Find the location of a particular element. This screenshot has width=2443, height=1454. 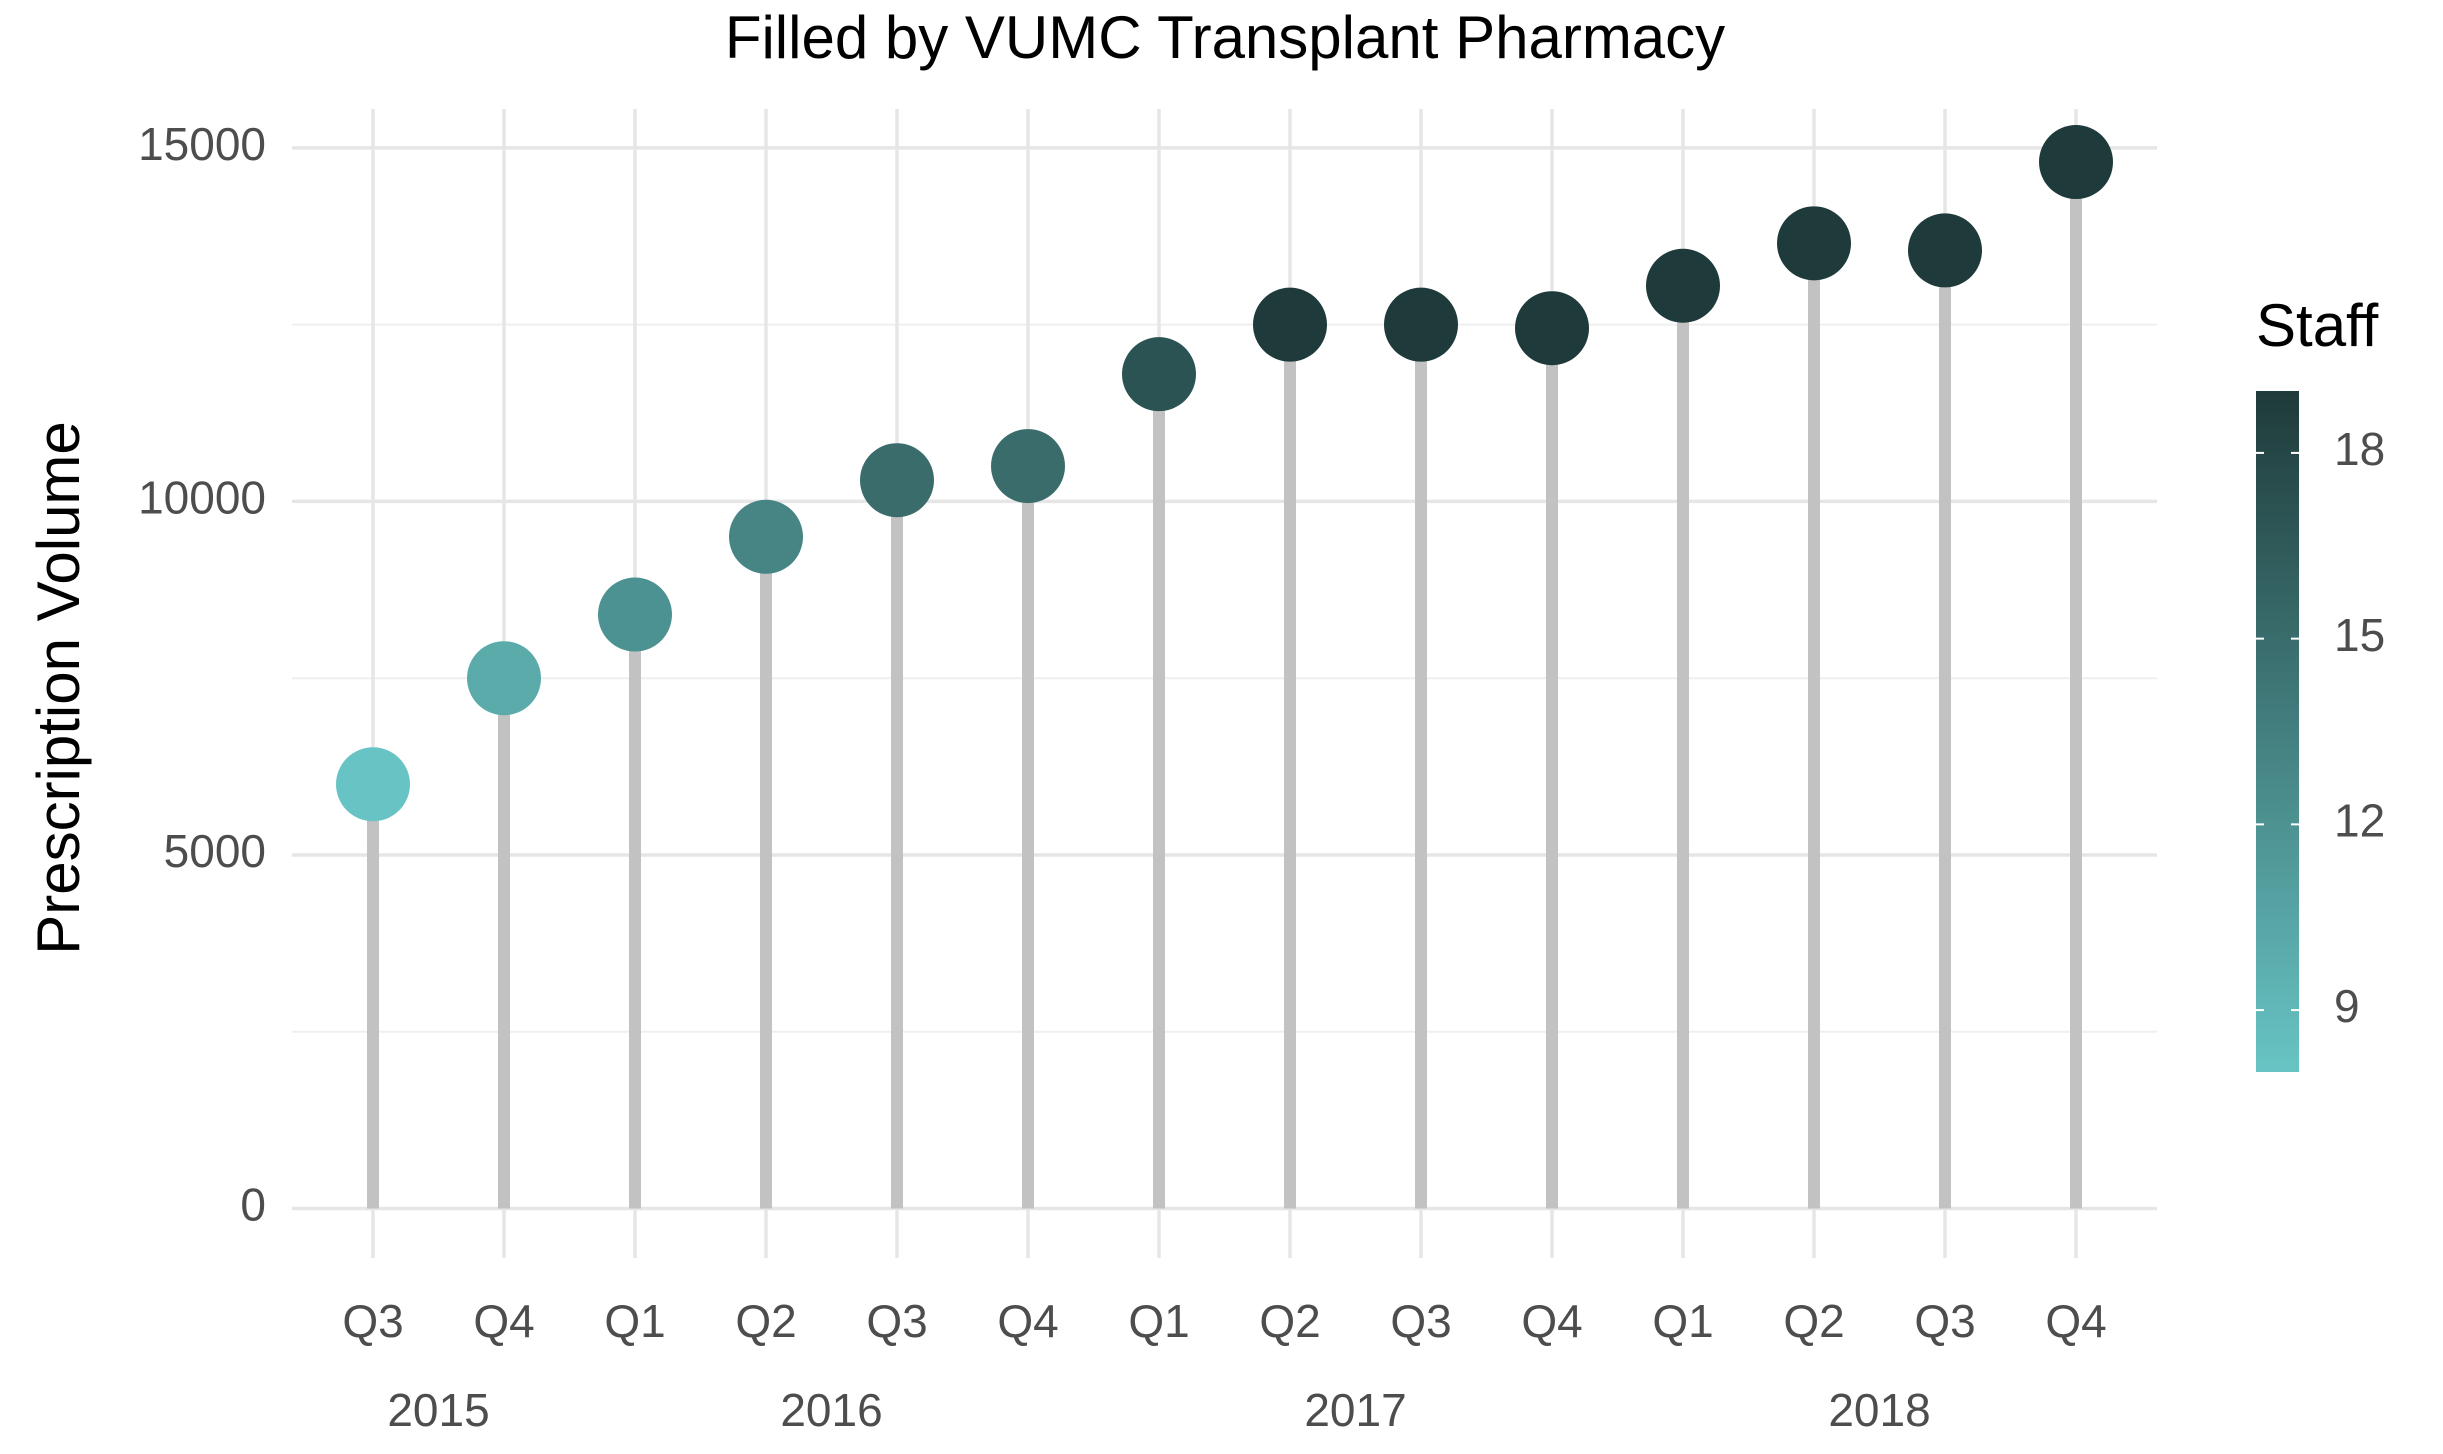

y-tick-label: 0 is located at coordinates (253, 1205).